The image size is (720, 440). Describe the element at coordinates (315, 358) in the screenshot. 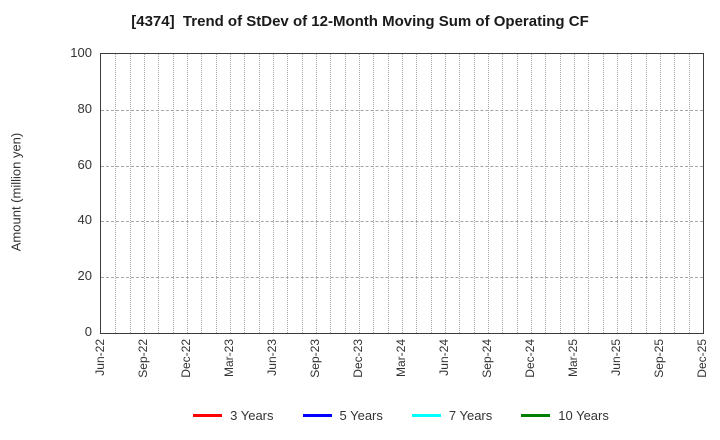

I see `x-tick-label: Sep-23` at that location.